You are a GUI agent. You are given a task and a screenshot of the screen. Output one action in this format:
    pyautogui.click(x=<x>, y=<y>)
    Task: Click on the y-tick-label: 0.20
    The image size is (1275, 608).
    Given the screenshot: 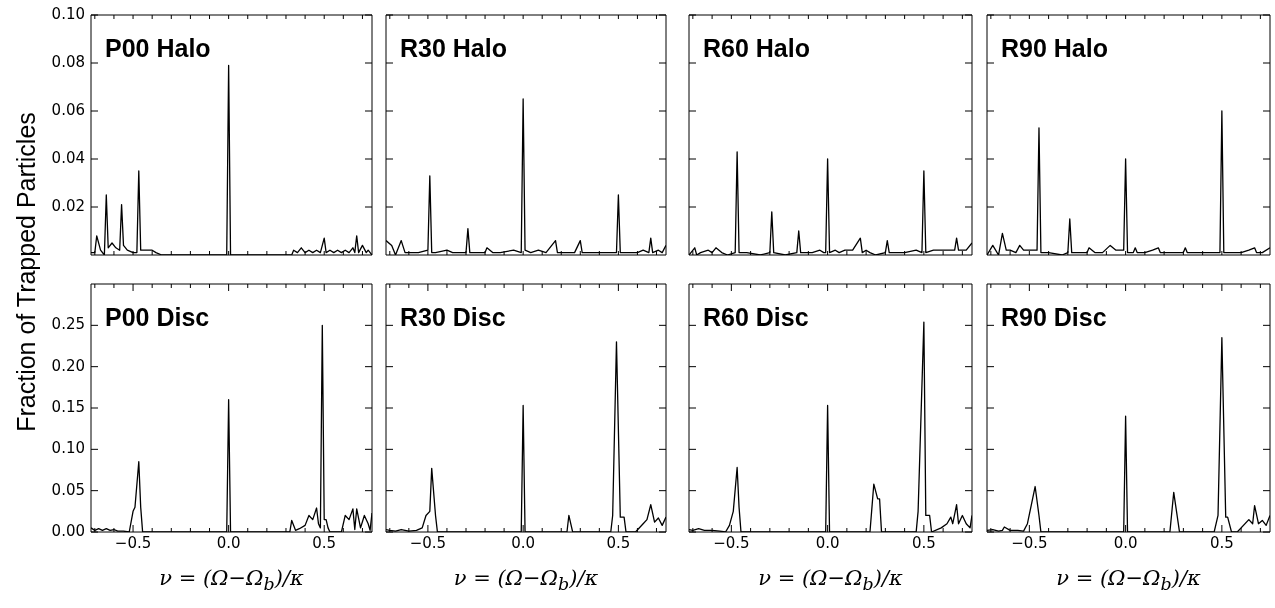 What is the action you would take?
    pyautogui.click(x=68, y=365)
    